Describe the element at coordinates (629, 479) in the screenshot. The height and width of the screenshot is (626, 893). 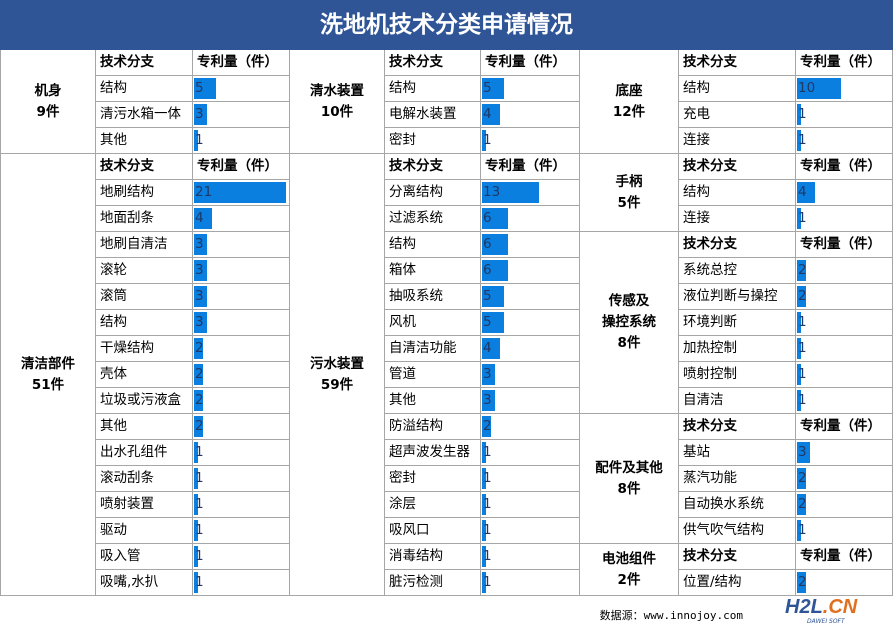
I see `category-cell-peijian: 配件及其他 8件` at that location.